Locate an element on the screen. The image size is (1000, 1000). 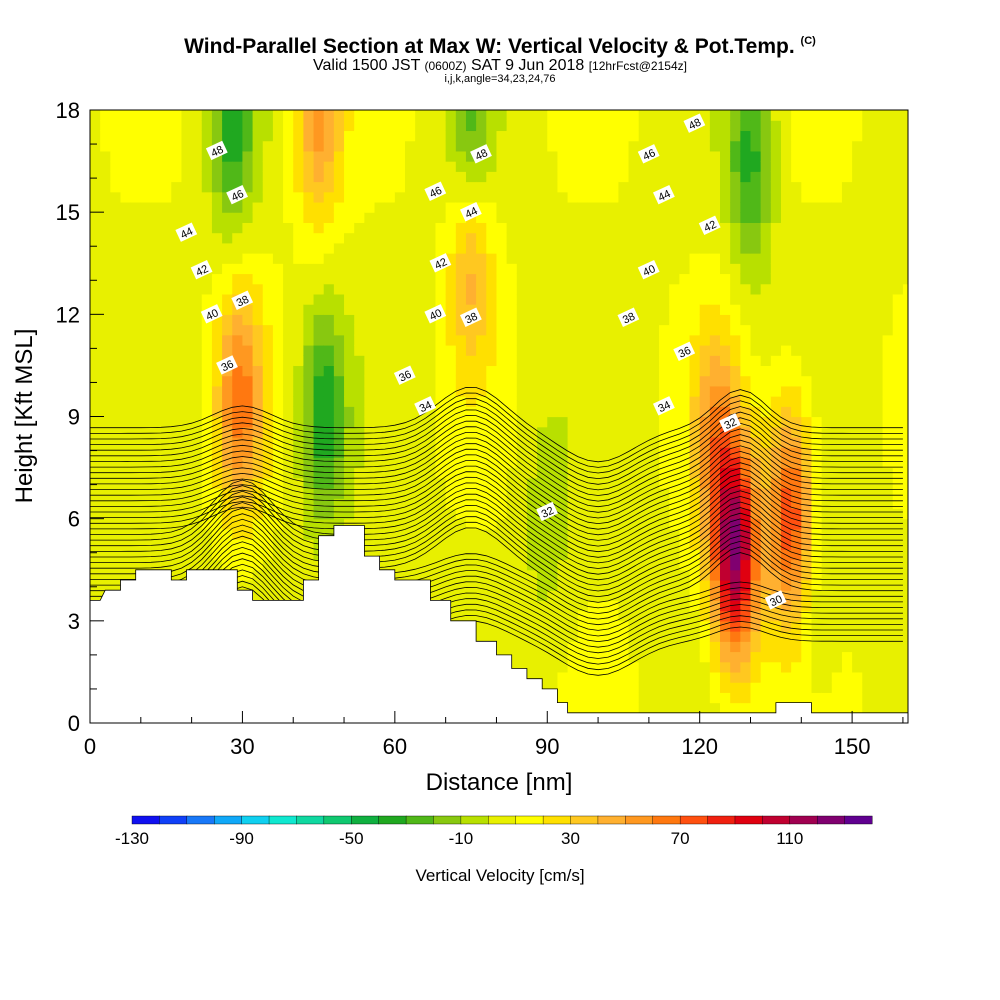
pot-temp-contour is located at coordinates (496, 503).